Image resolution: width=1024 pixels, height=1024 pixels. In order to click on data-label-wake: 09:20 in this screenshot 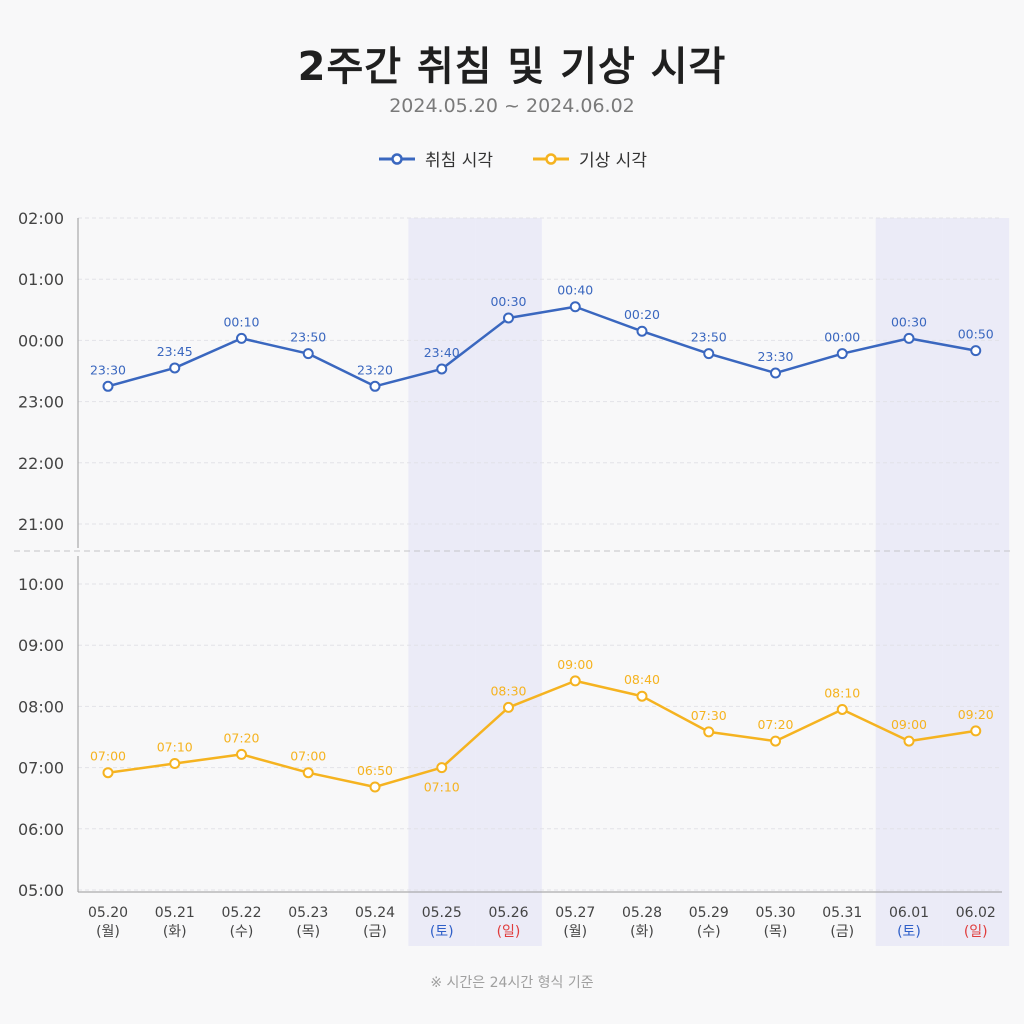, I will do `click(976, 714)`.